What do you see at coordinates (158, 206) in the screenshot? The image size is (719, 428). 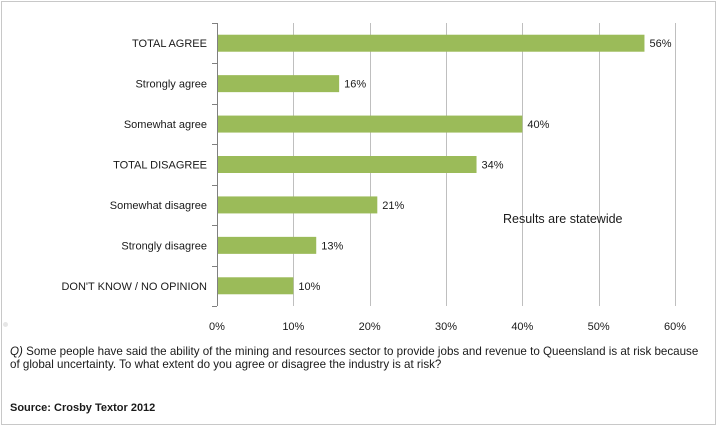 I see `category-label: Somewhat disagree` at bounding box center [158, 206].